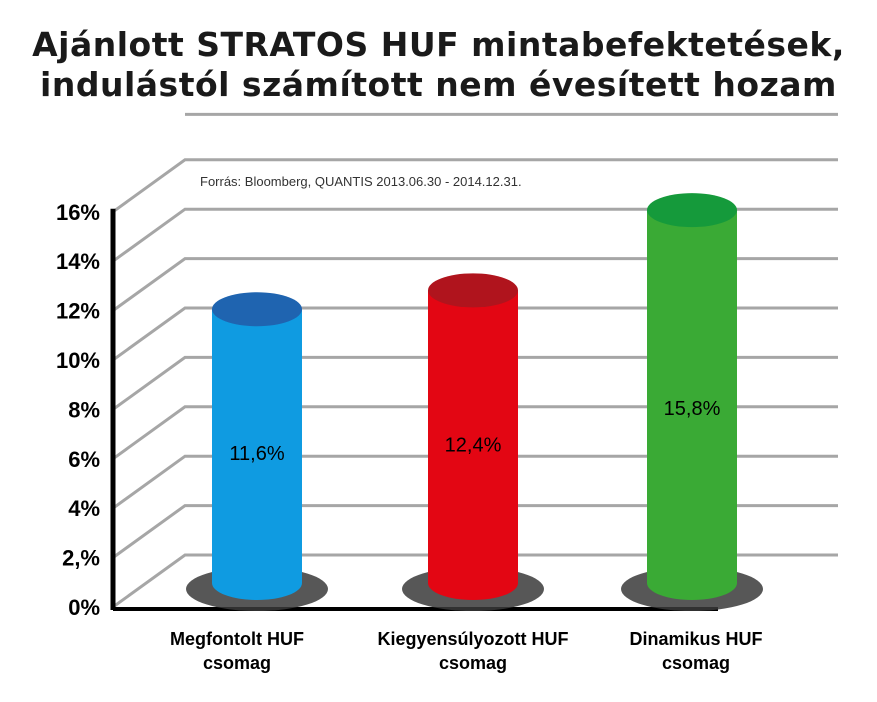 The width and height of the screenshot is (877, 702). What do you see at coordinates (84, 508) in the screenshot?
I see `y-tick-label: 4%` at bounding box center [84, 508].